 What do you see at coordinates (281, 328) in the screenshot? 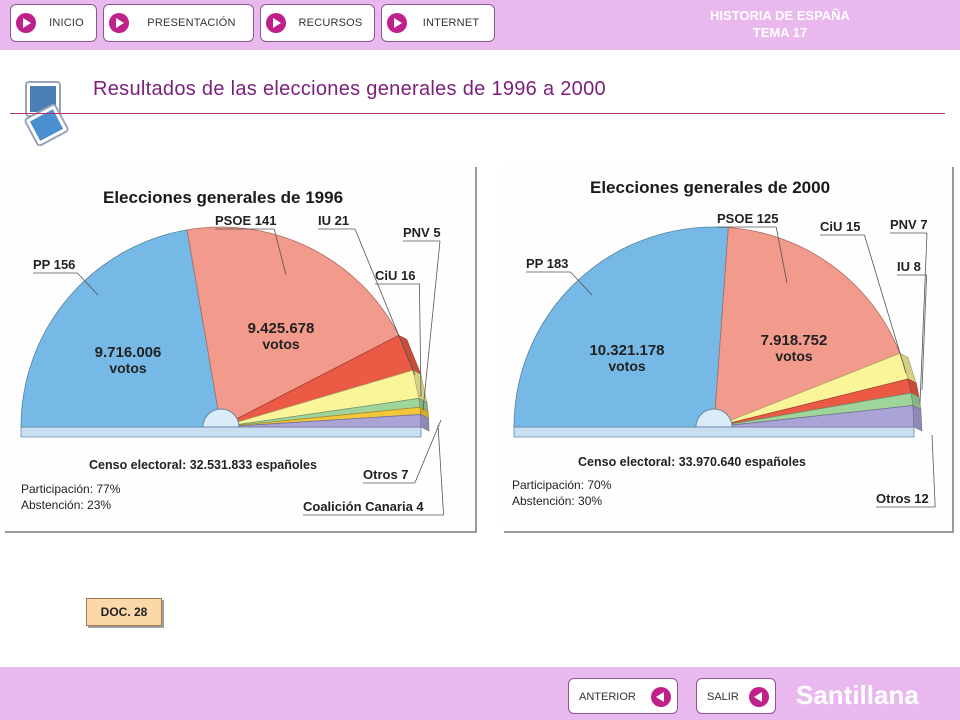
I see `vote-count: 9.425.678` at bounding box center [281, 328].